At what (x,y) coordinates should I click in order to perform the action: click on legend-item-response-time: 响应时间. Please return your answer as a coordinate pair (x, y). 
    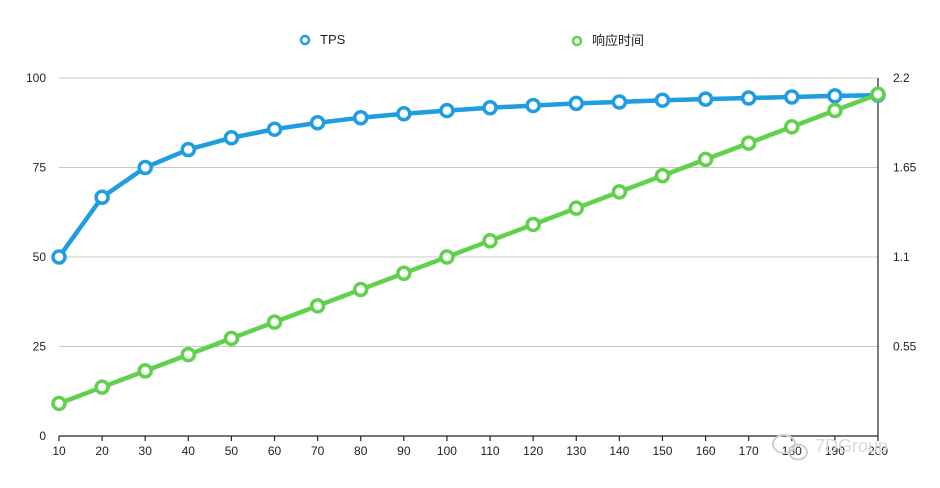
    Looking at the image, I should click on (607, 40).